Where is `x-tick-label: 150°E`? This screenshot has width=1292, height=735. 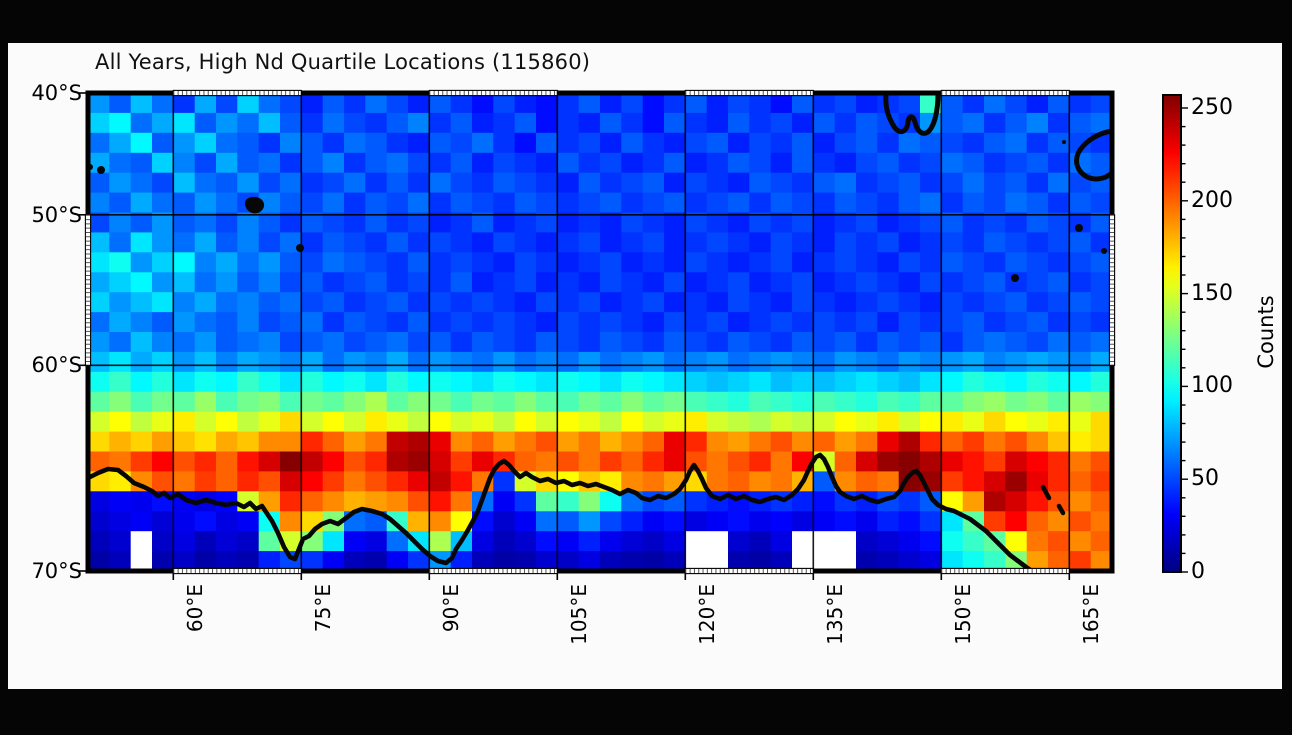
x-tick-label: 150°E is located at coordinates (963, 614).